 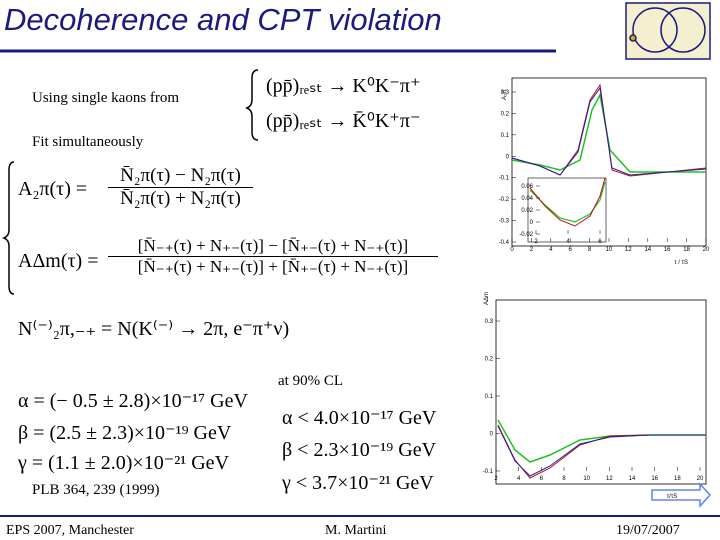 What do you see at coordinates (223, 19) in the screenshot?
I see `title: Decoherence and CPT violation` at bounding box center [223, 19].